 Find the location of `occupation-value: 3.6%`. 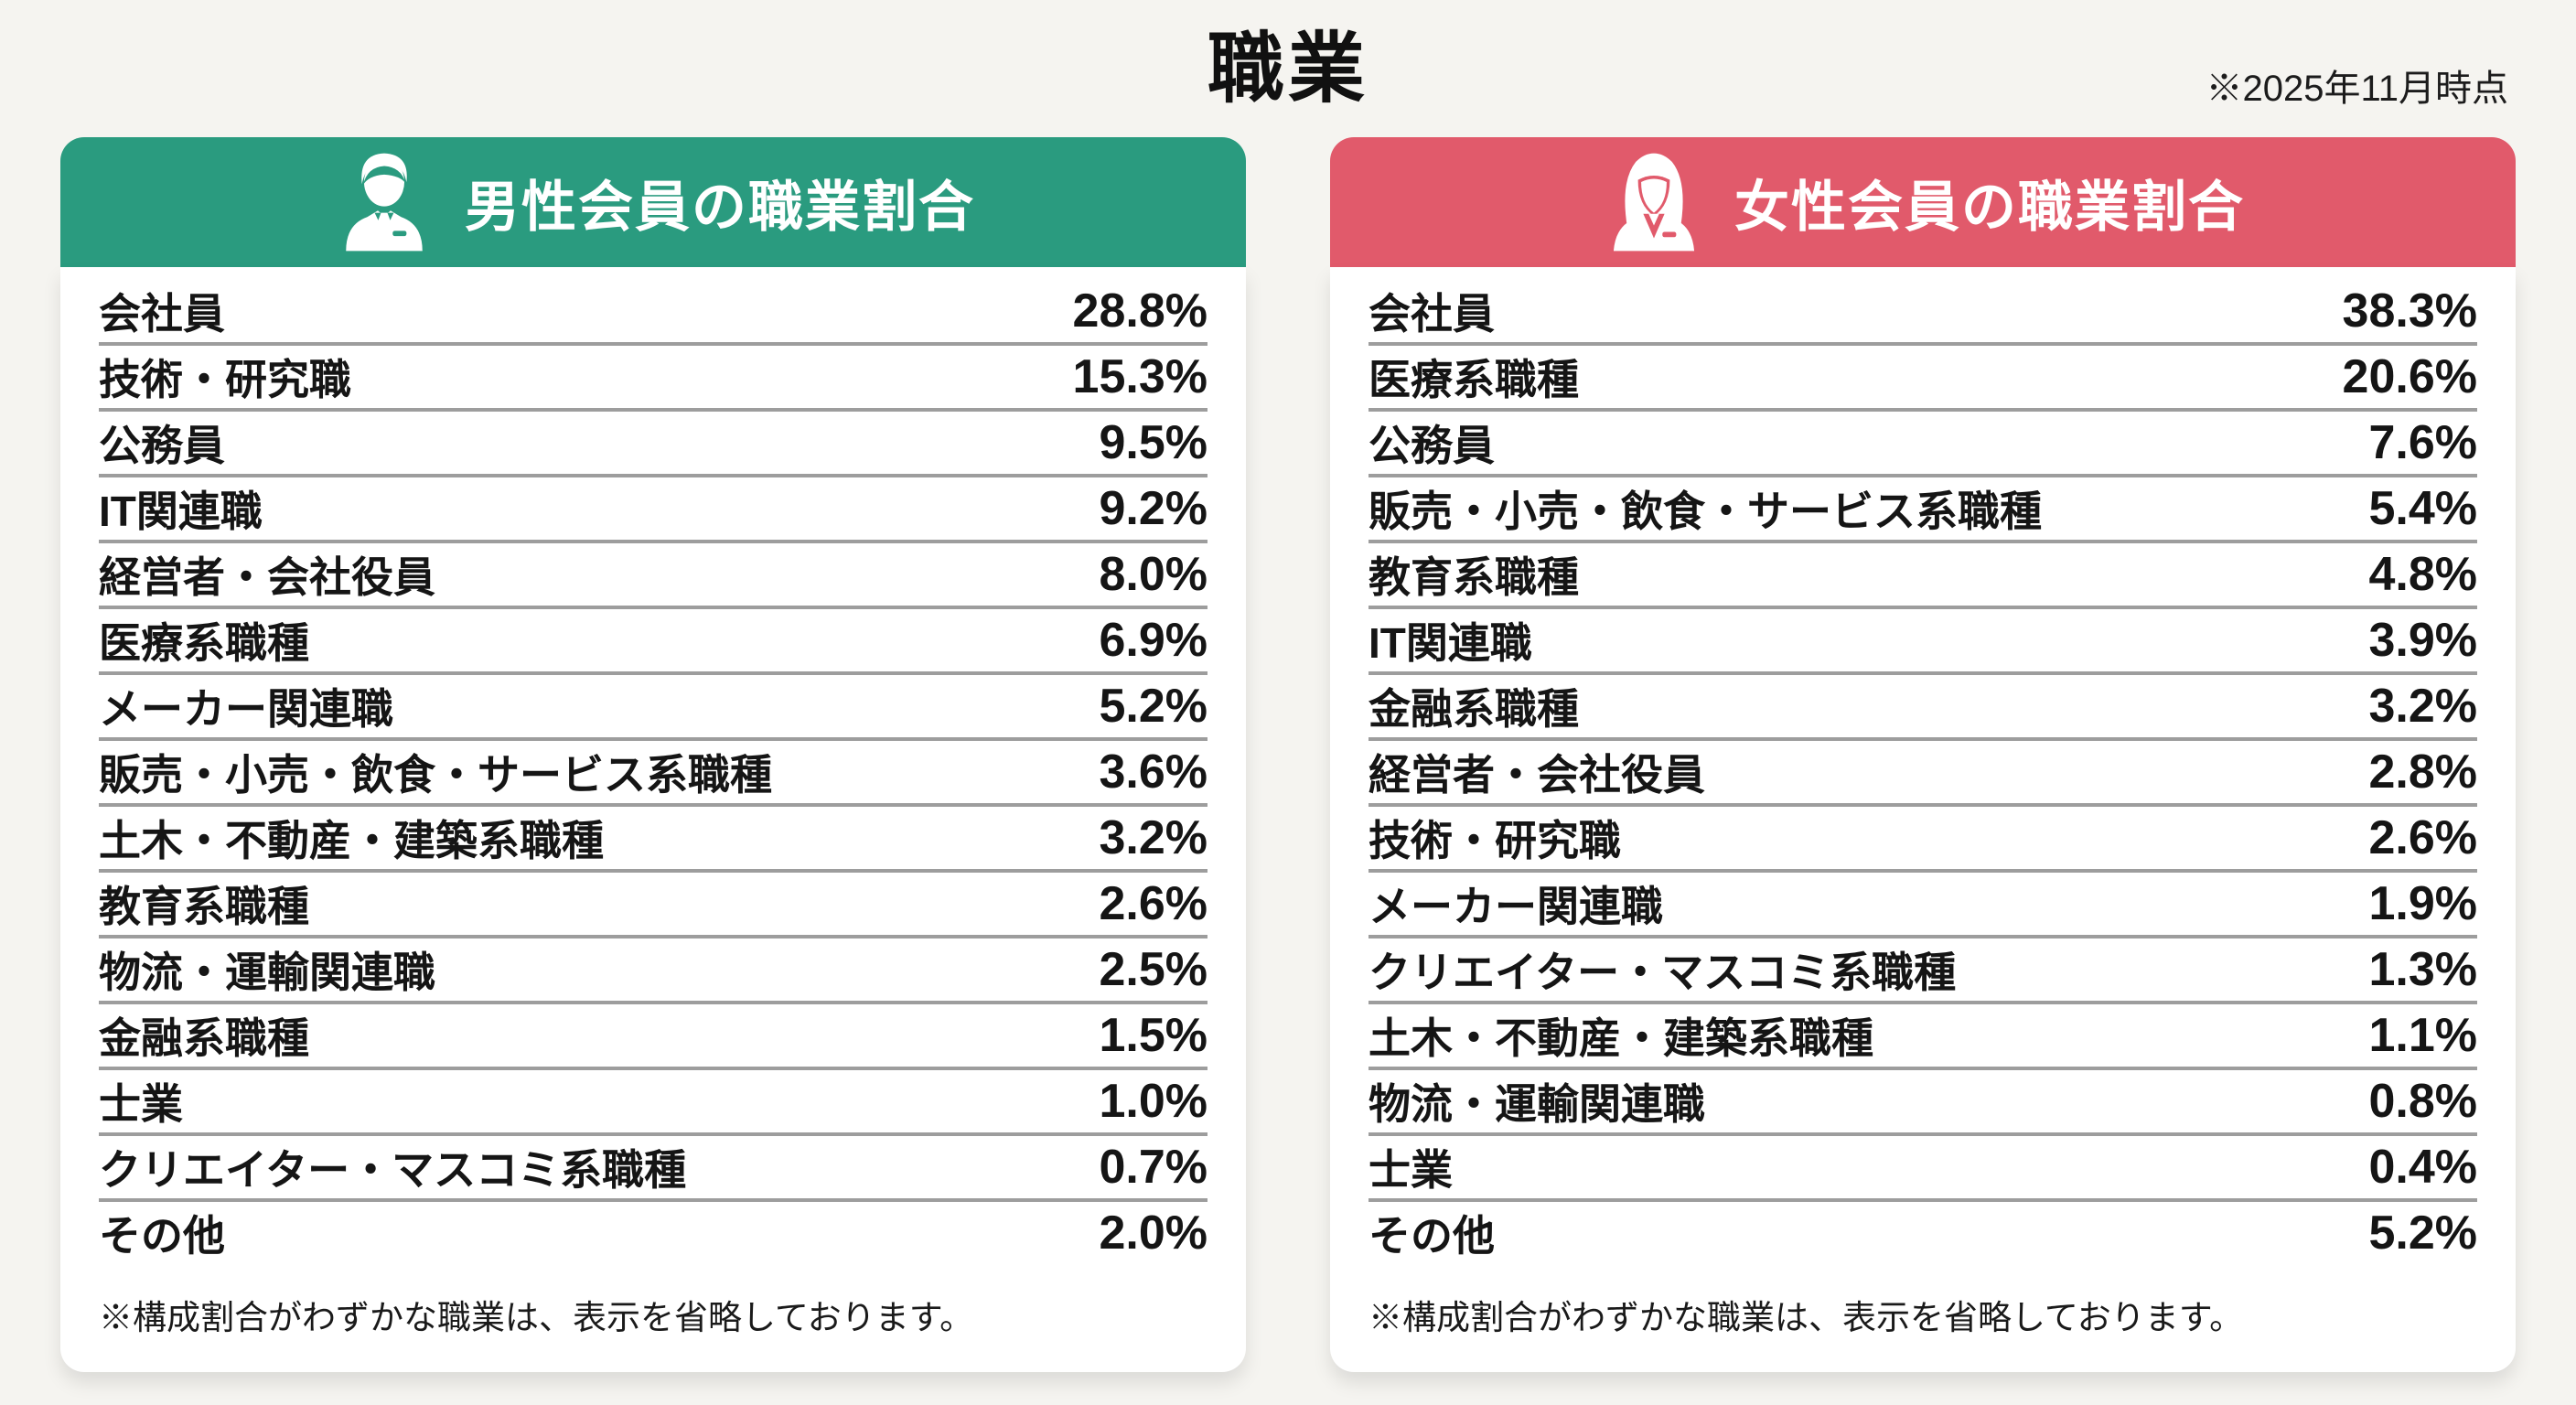

occupation-value: 3.6% is located at coordinates (1153, 772).